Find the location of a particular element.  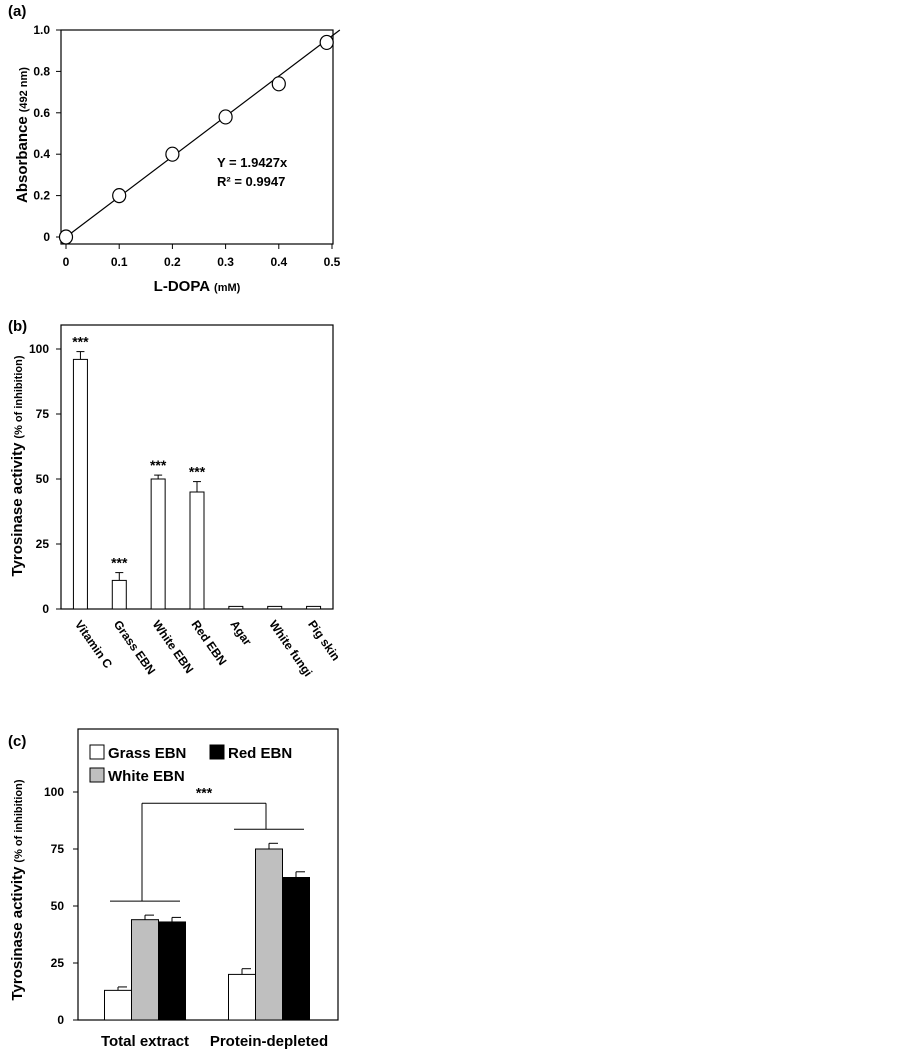

panel-c-significance-label: *** is located at coordinates (204, 792).